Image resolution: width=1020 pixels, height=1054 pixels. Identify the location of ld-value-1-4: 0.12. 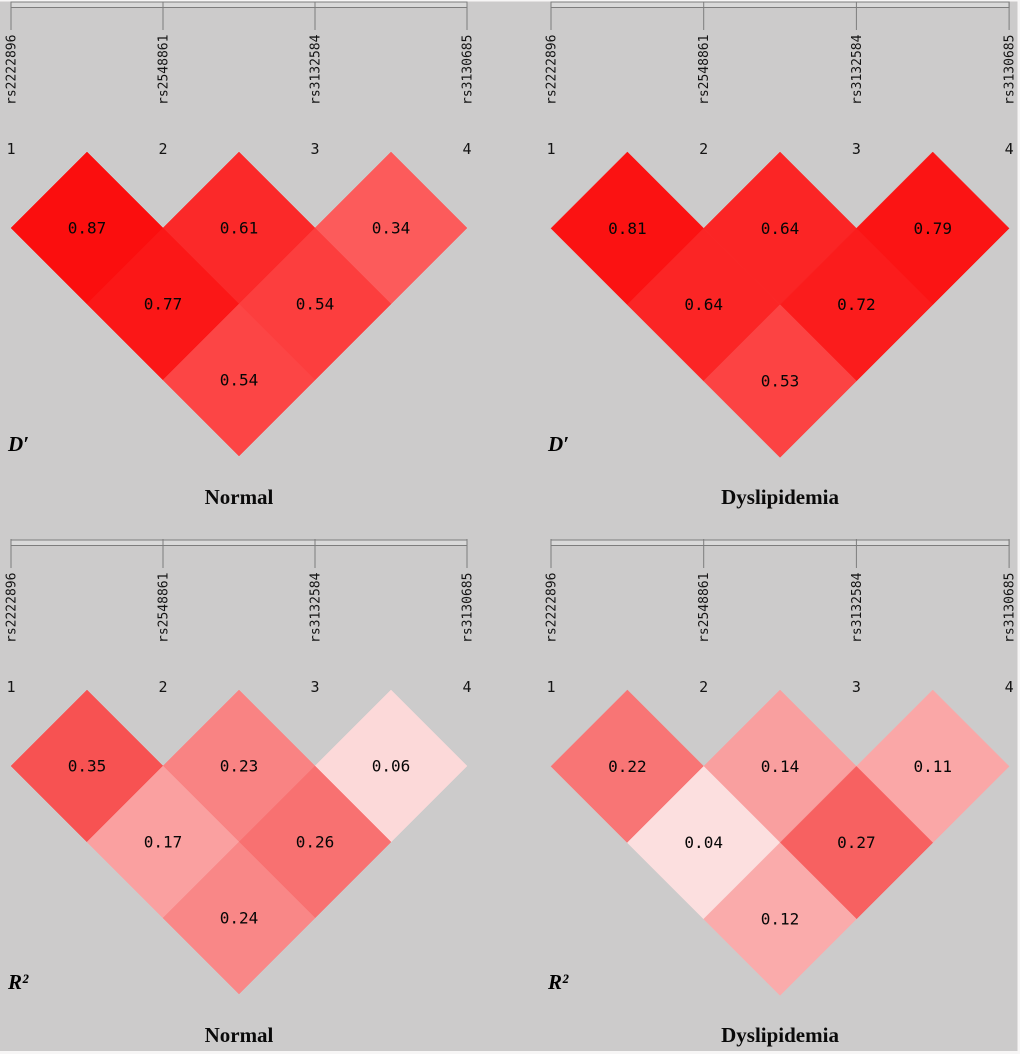
(780, 919).